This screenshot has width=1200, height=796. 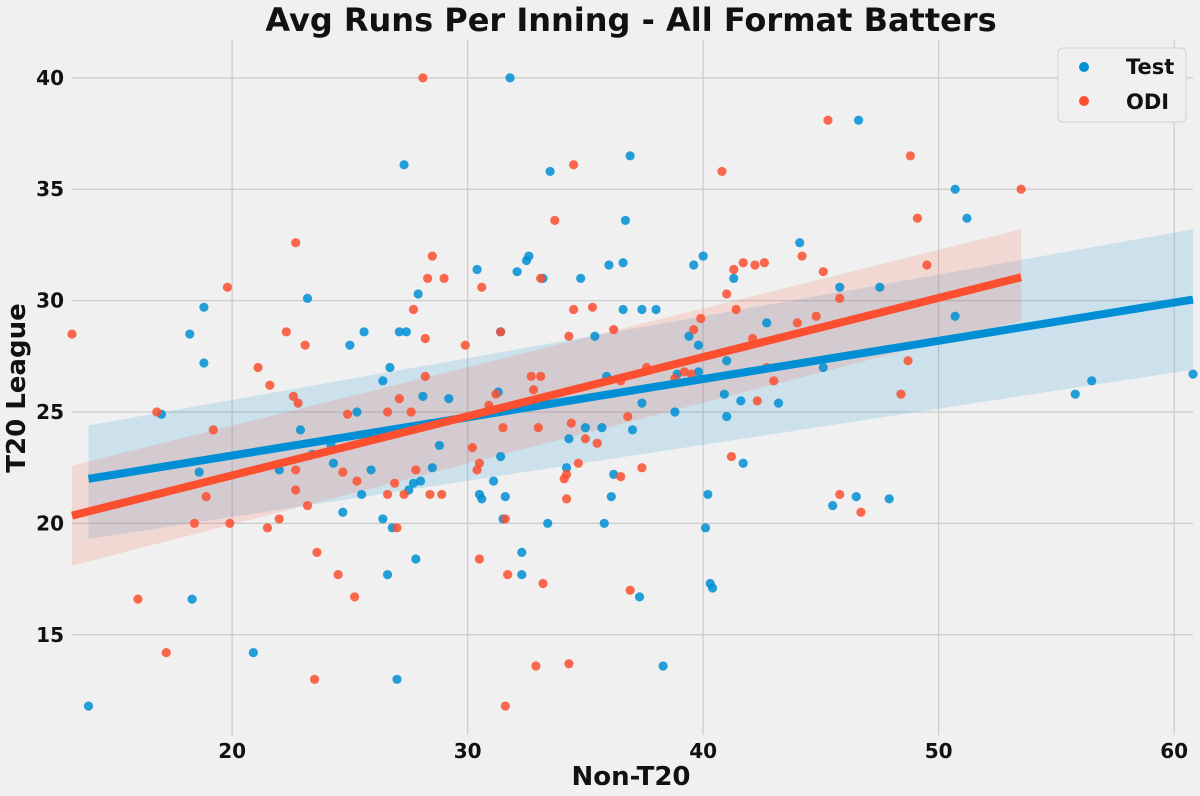 What do you see at coordinates (232, 751) in the screenshot?
I see `x-tick-label: 20` at bounding box center [232, 751].